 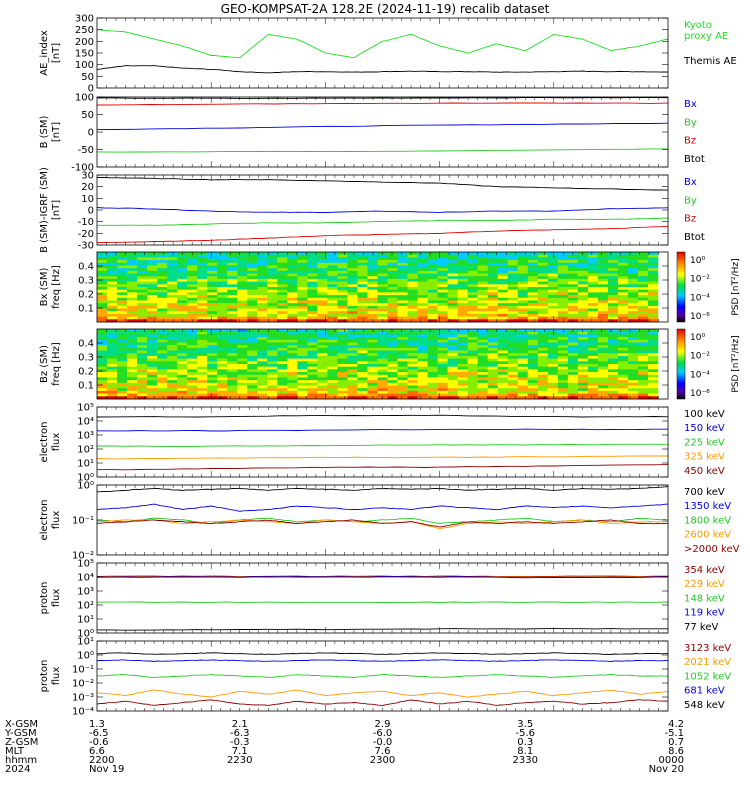 What do you see at coordinates (86, 246) in the screenshot?
I see `y-tick-label: -30` at bounding box center [86, 246].